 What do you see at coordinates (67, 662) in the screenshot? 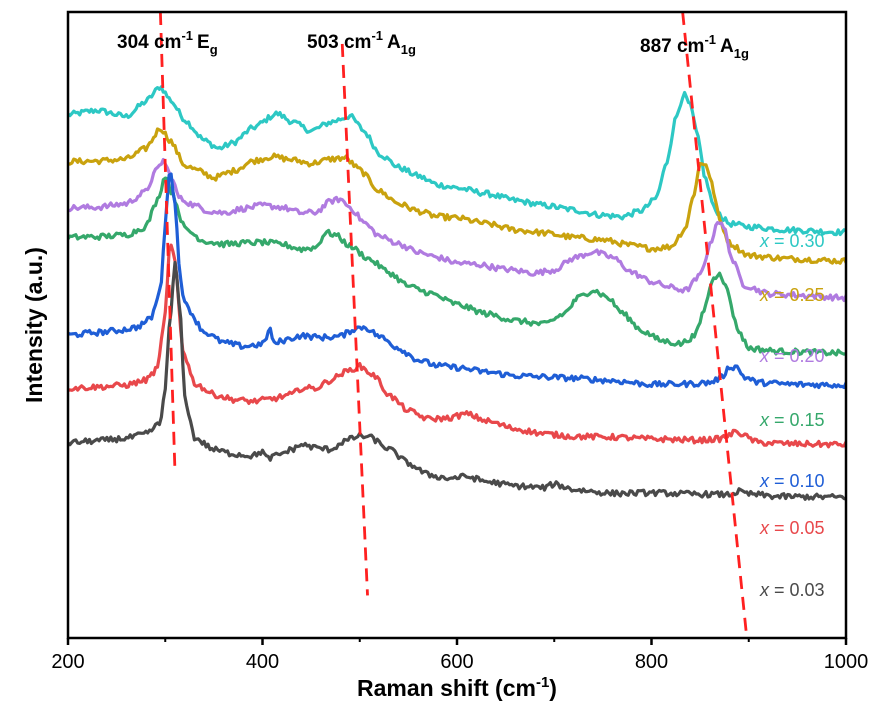
I see `x-tick-label: 200` at bounding box center [67, 662].